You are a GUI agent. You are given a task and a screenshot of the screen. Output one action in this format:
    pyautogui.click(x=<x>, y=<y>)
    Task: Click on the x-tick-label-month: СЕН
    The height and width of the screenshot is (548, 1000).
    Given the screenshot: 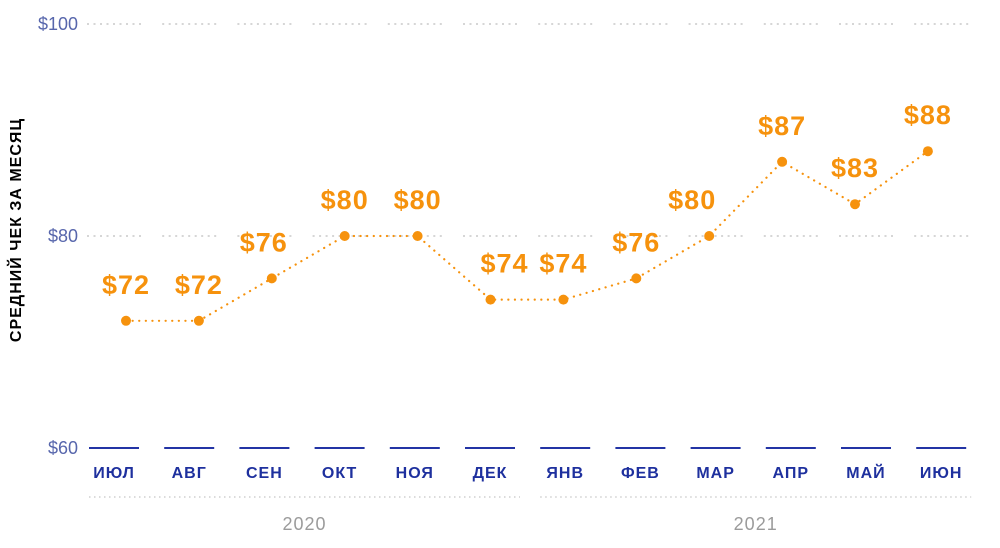 What is the action you would take?
    pyautogui.click(x=264, y=473)
    